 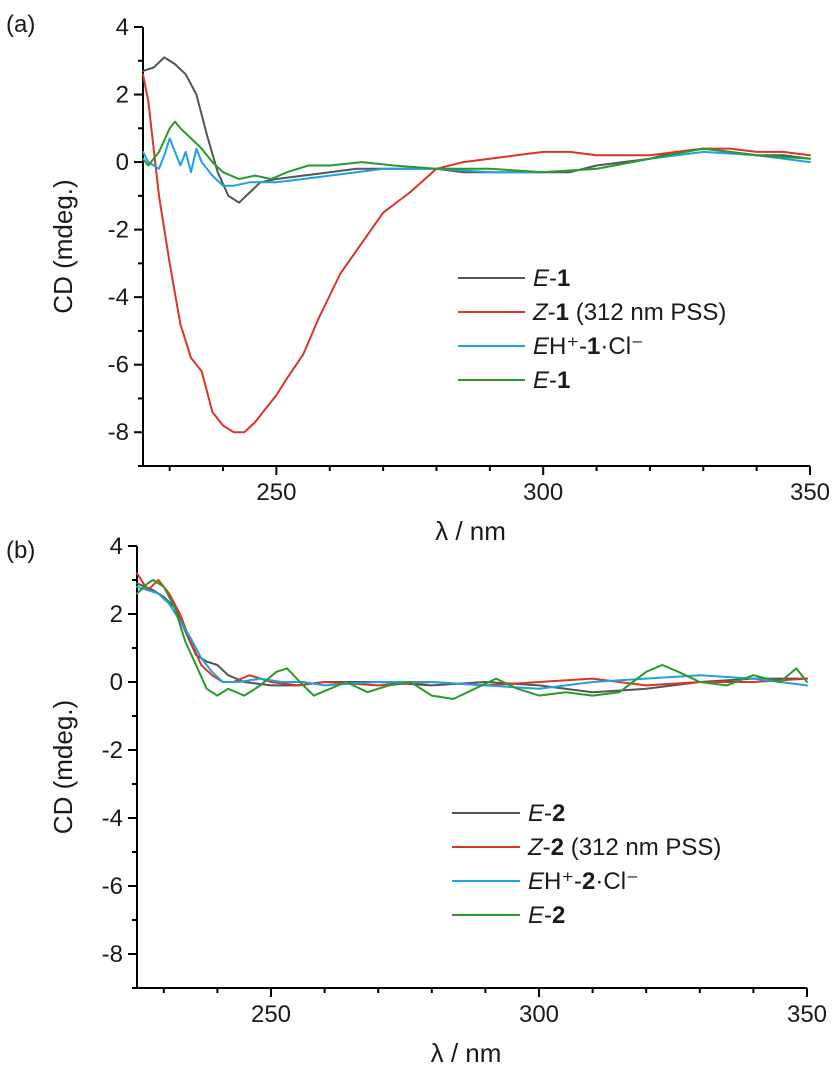 I want to click on legend-label: Z-1 (312 nm PSS), so click(x=629, y=312).